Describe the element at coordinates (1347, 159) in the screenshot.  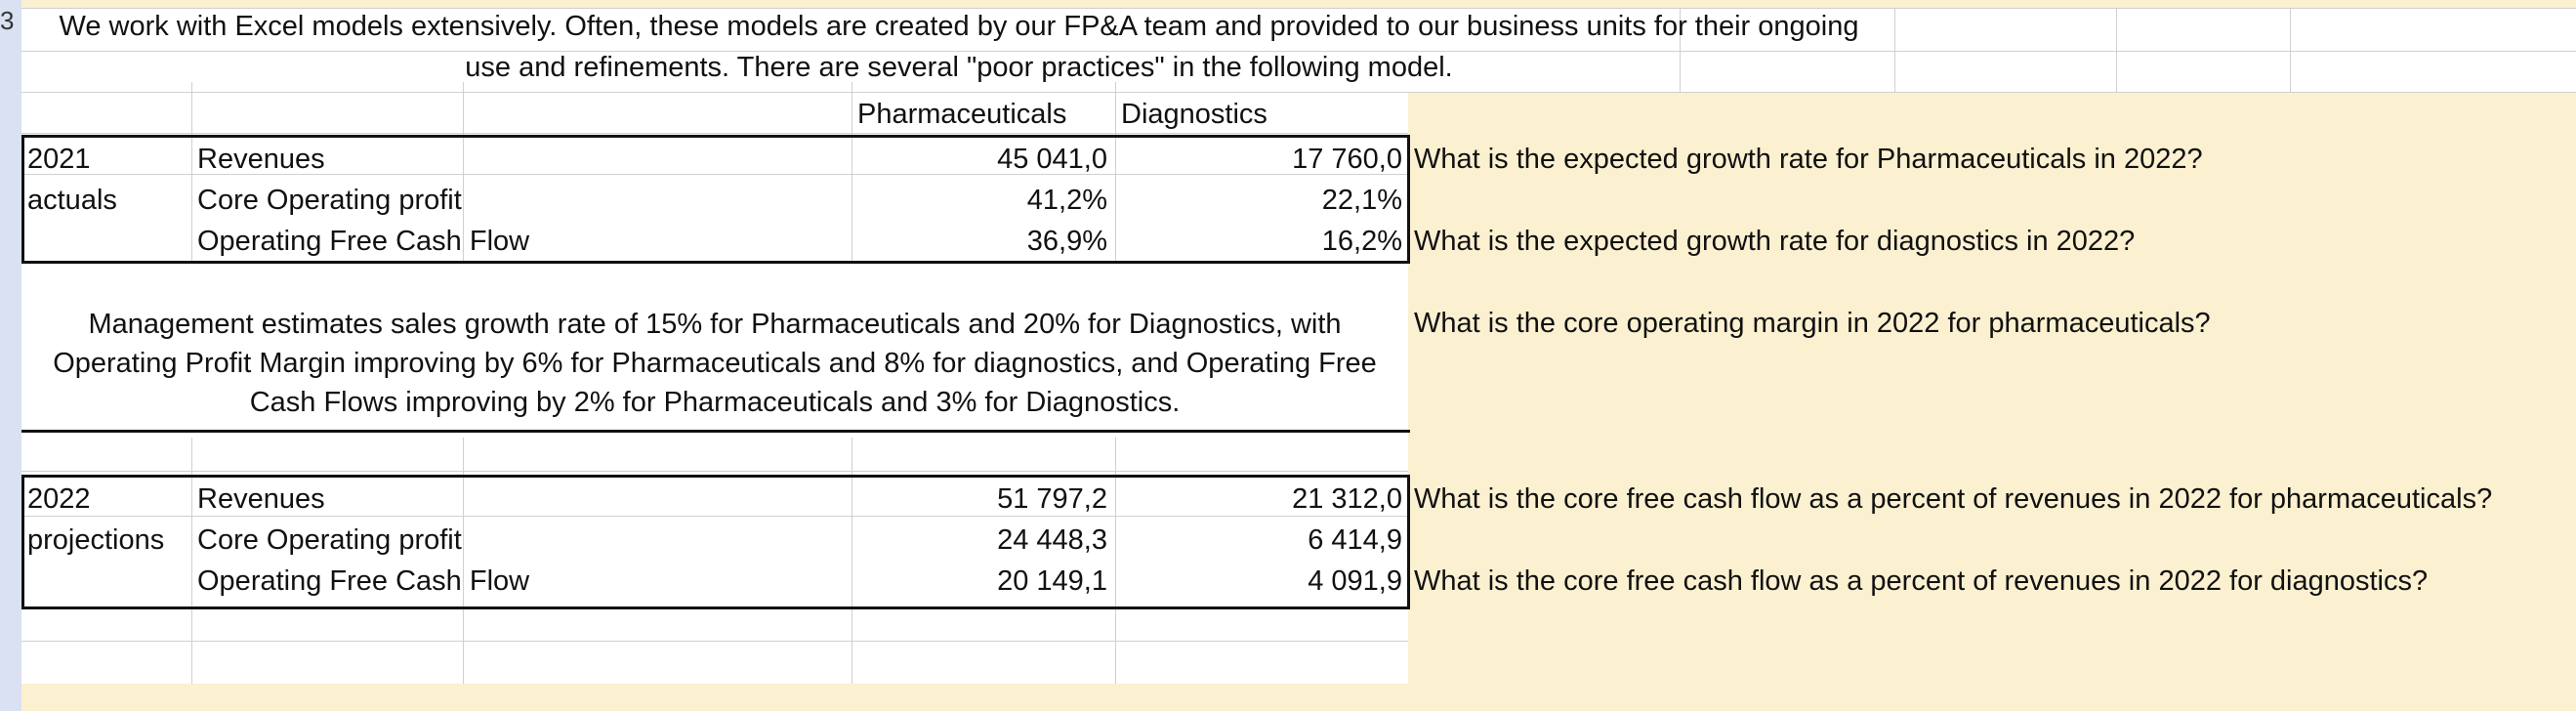
I see `actuals-diag-value: 17 760,0` at that location.